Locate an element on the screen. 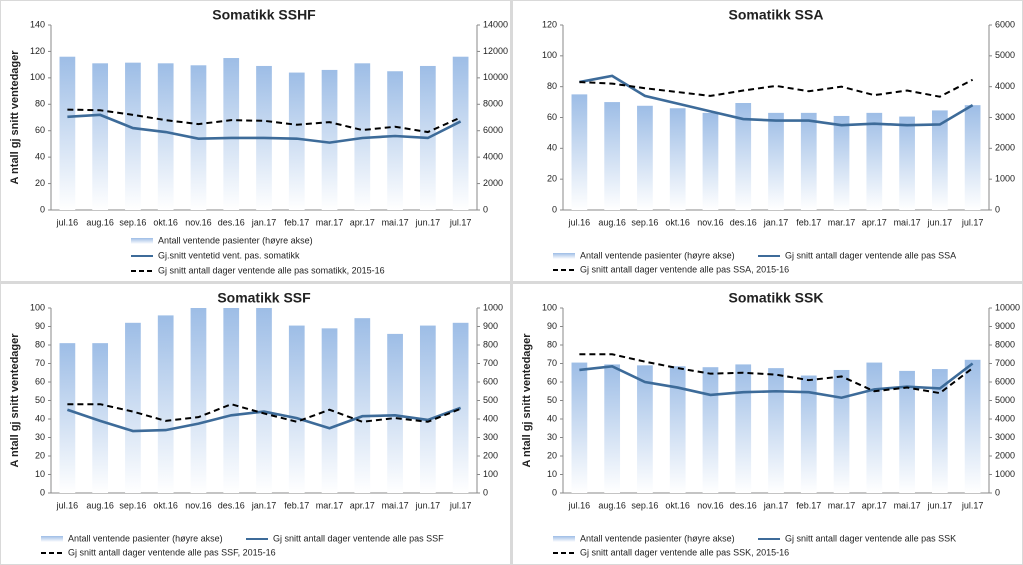 This screenshot has width=1023, height=565. y-tick-label: 40 is located at coordinates (40, 157).